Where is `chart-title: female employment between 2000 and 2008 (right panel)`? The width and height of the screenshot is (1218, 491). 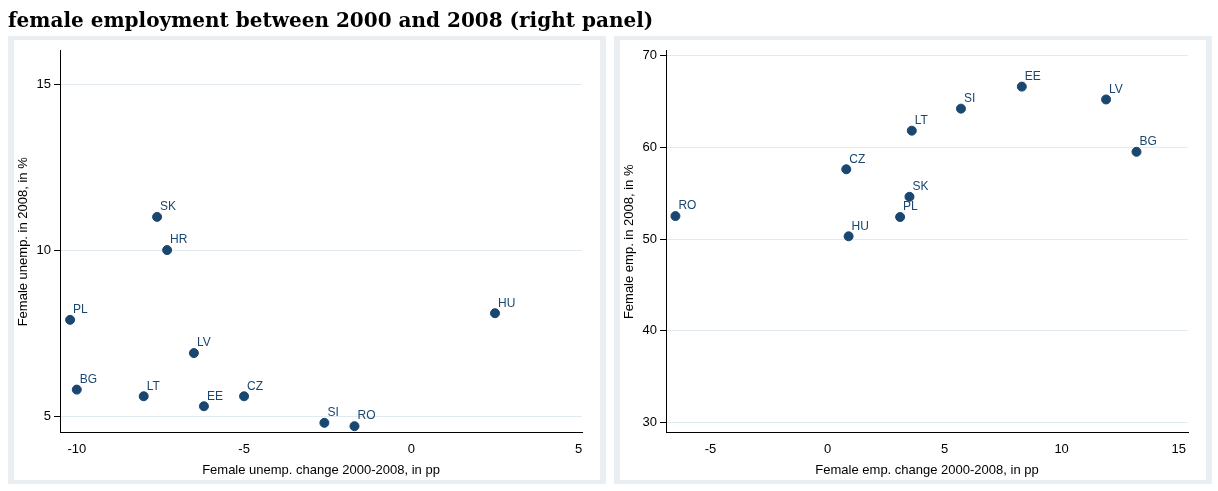 chart-title: female employment between 2000 and 2008 (right panel) is located at coordinates (331, 20).